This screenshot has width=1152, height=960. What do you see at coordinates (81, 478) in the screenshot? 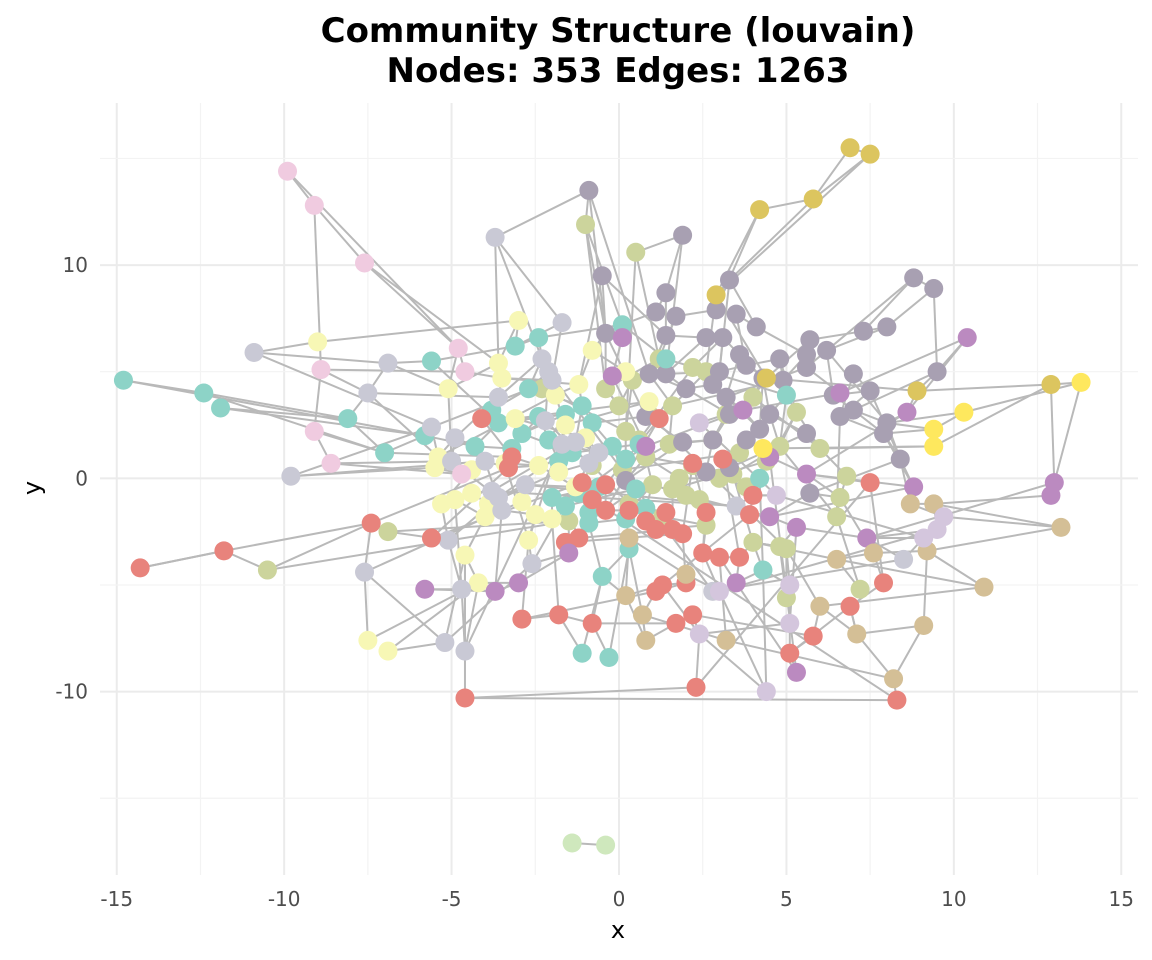
I see `y-tick-label: 0` at bounding box center [81, 478].